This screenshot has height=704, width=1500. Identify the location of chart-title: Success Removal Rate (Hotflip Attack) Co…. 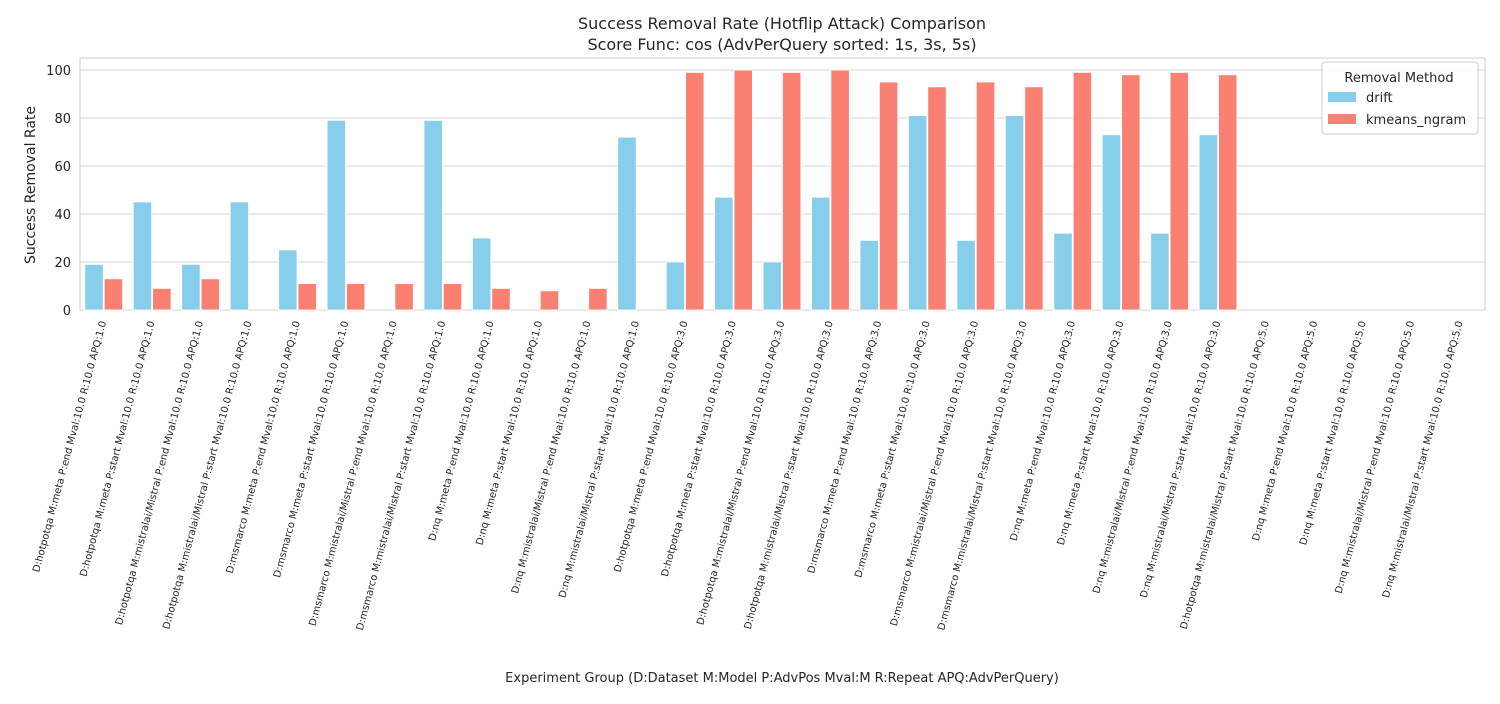
(782, 23).